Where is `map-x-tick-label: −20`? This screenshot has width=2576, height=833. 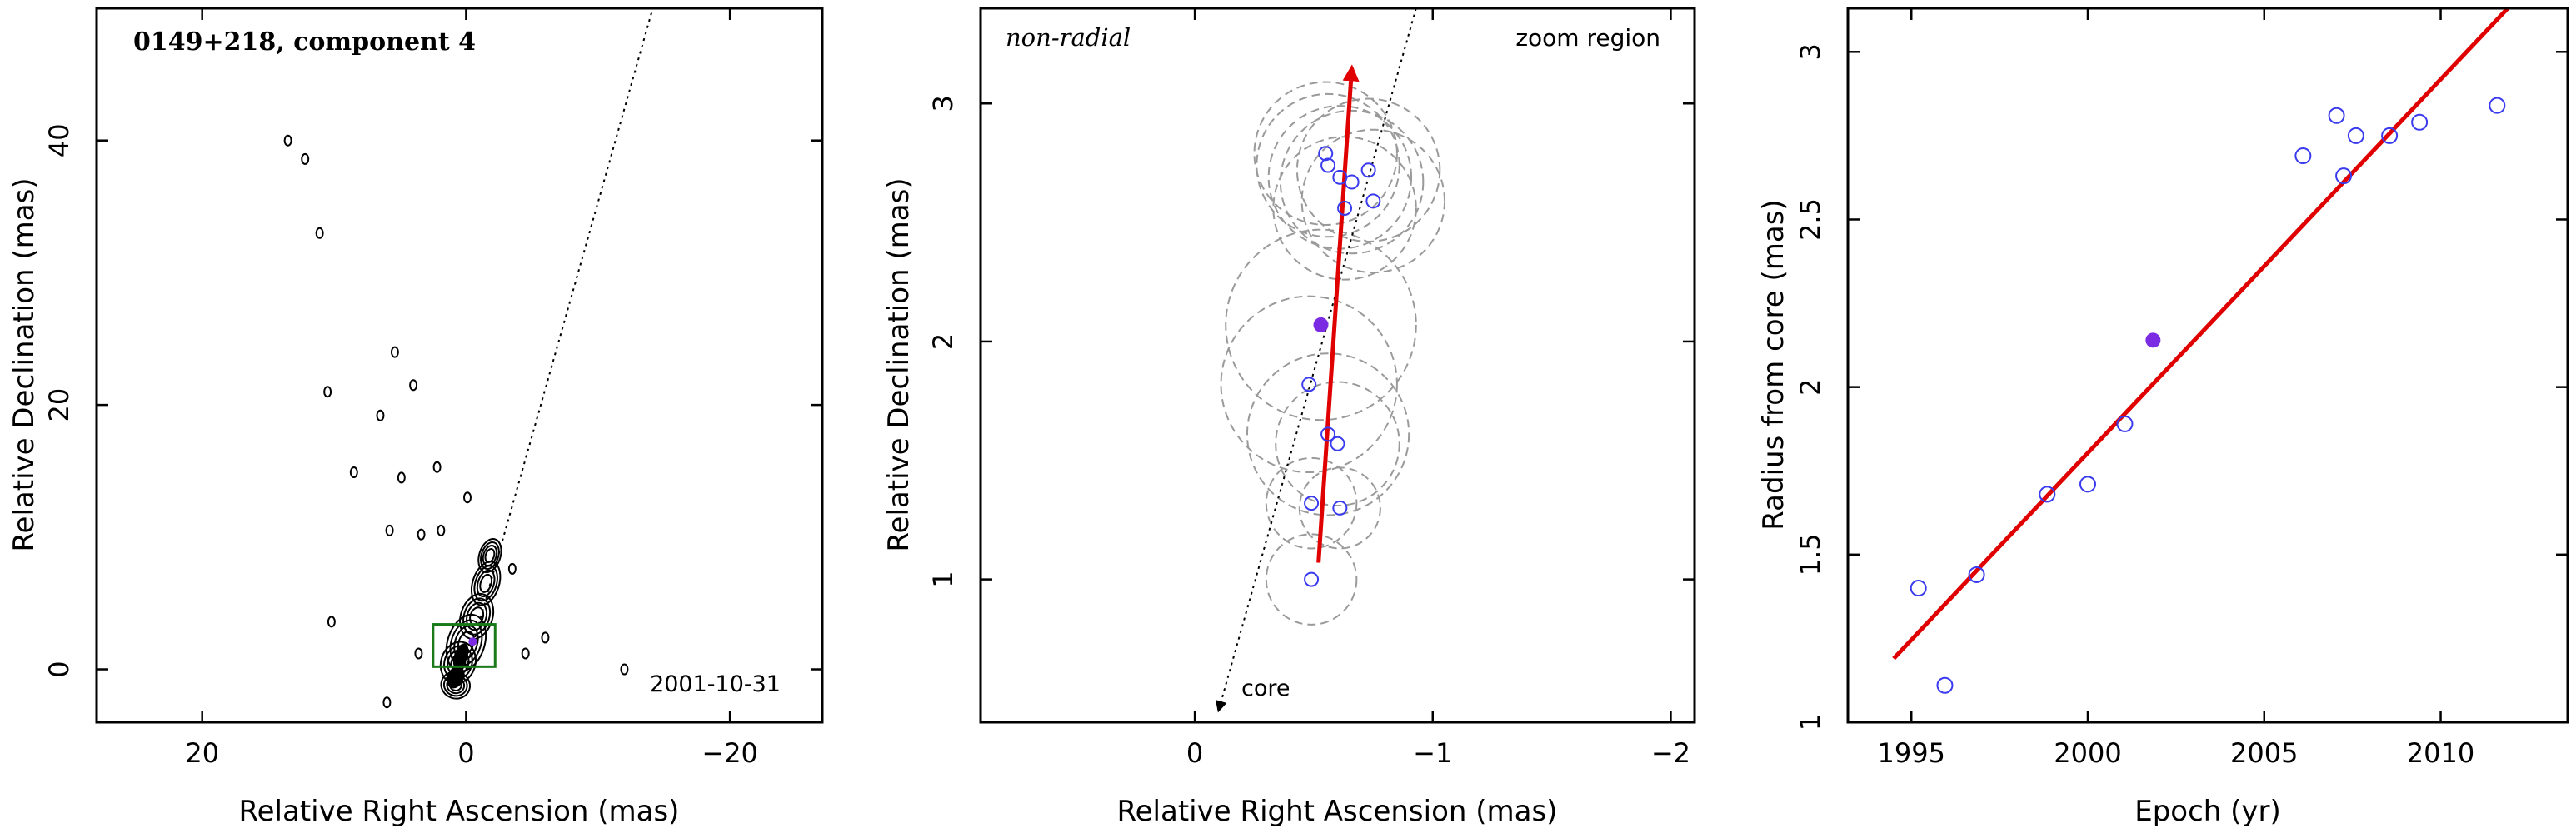
map-x-tick-label: −20 is located at coordinates (729, 753).